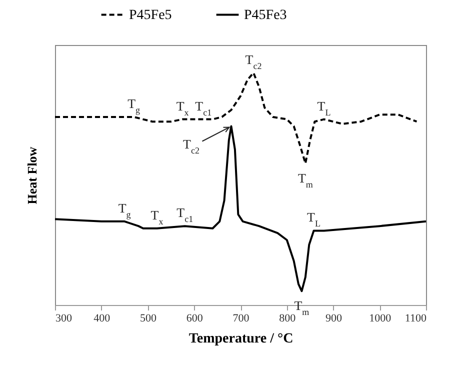  What do you see at coordinates (334, 318) in the screenshot?
I see `x-tick-label: 900` at bounding box center [334, 318].